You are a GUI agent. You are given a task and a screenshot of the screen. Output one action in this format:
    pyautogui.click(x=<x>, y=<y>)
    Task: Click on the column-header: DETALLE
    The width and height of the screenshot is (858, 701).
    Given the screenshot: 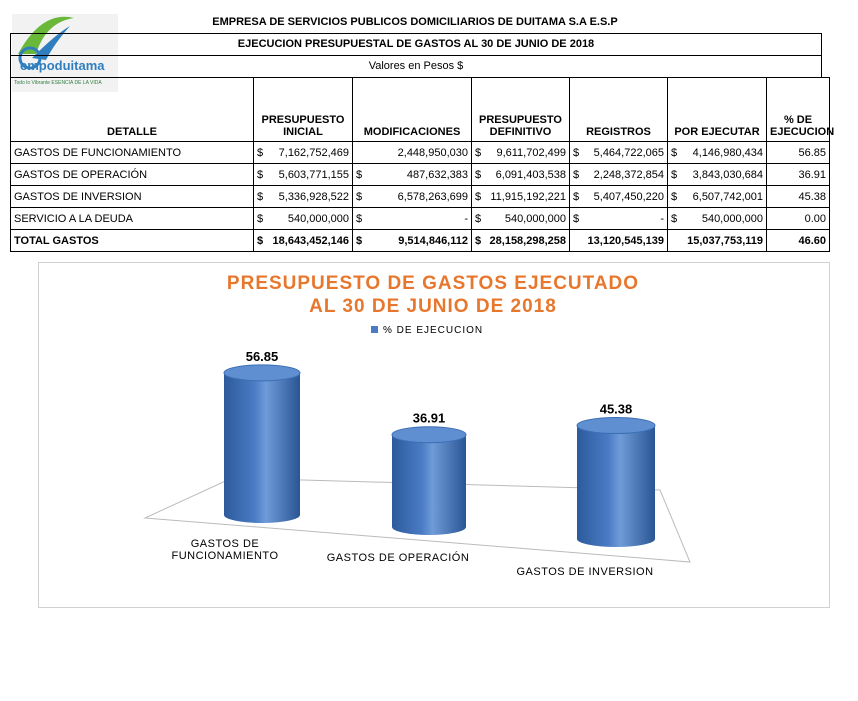 What is the action you would take?
    pyautogui.click(x=132, y=109)
    